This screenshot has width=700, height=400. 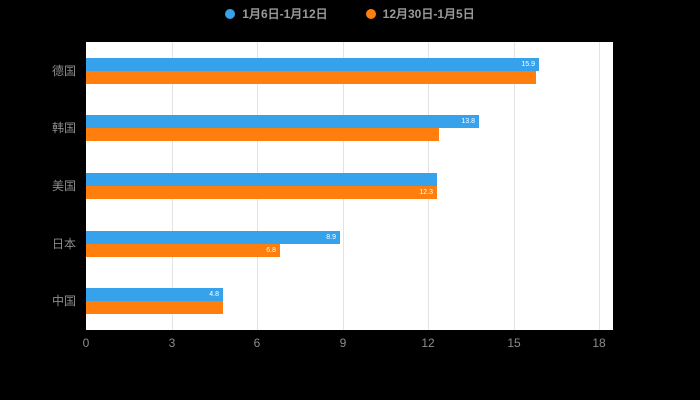 What do you see at coordinates (271, 250) in the screenshot?
I see `bar-value-label: 6.8` at bounding box center [271, 250].